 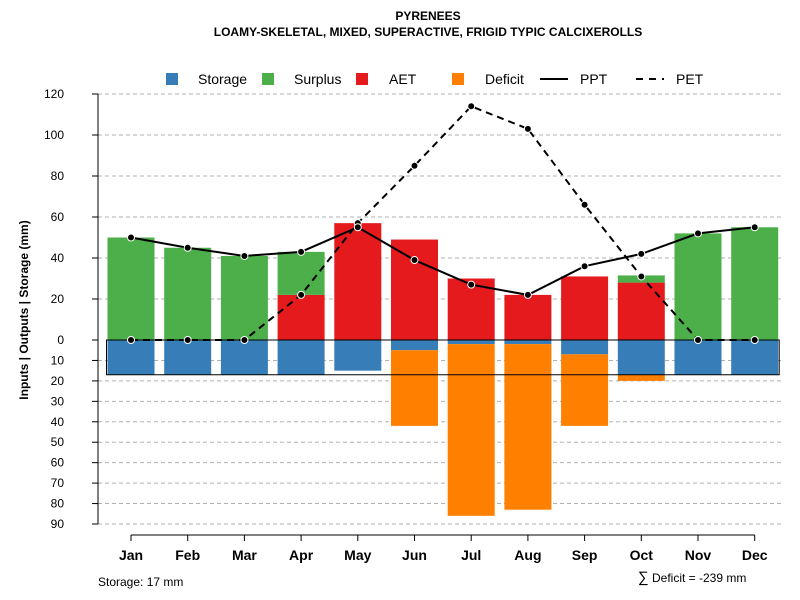 I want to click on aet-bar-sep, so click(x=585, y=308).